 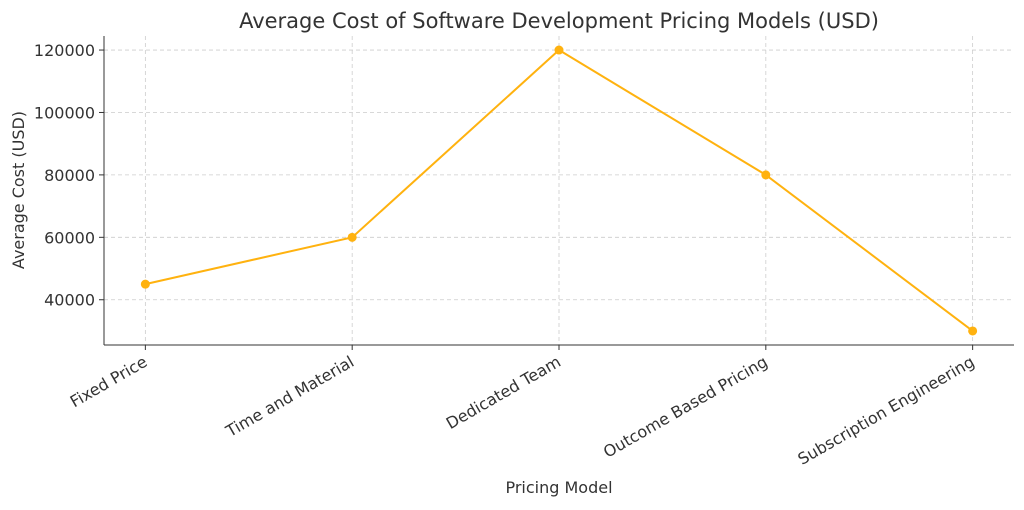 What do you see at coordinates (289, 396) in the screenshot?
I see `x-tick-label: Time and Material` at bounding box center [289, 396].